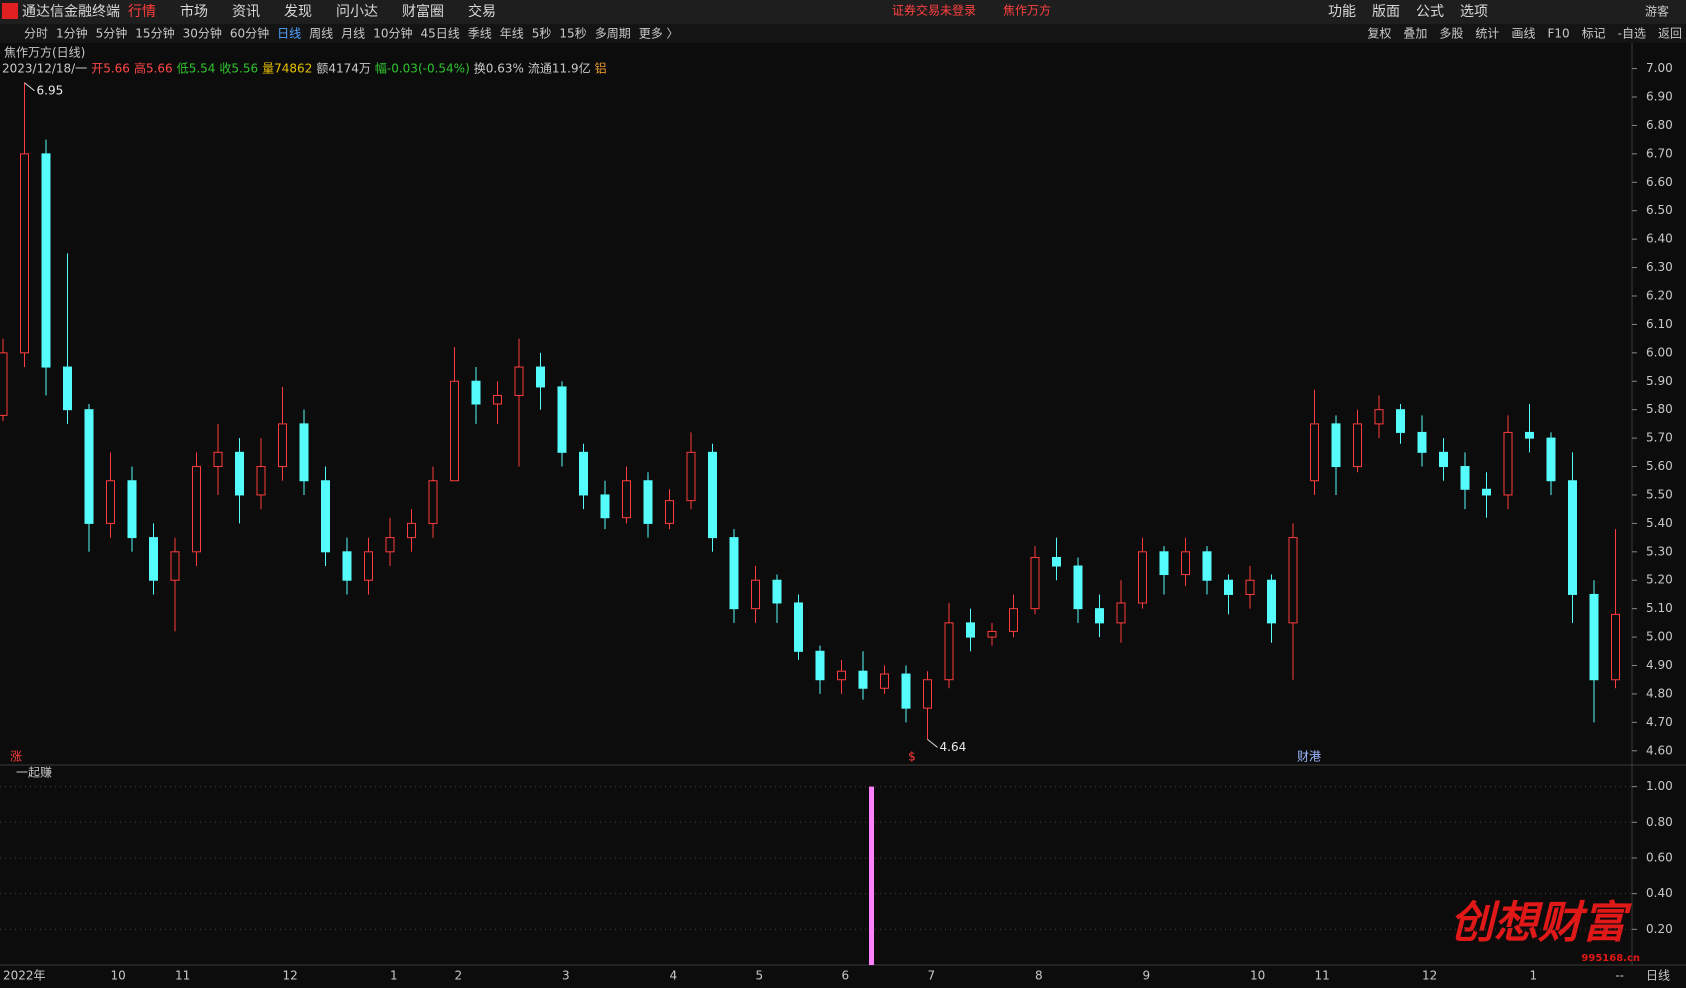 The width and height of the screenshot is (1686, 988). What do you see at coordinates (1430, 12) in the screenshot?
I see `menu-item: 公式` at bounding box center [1430, 12].